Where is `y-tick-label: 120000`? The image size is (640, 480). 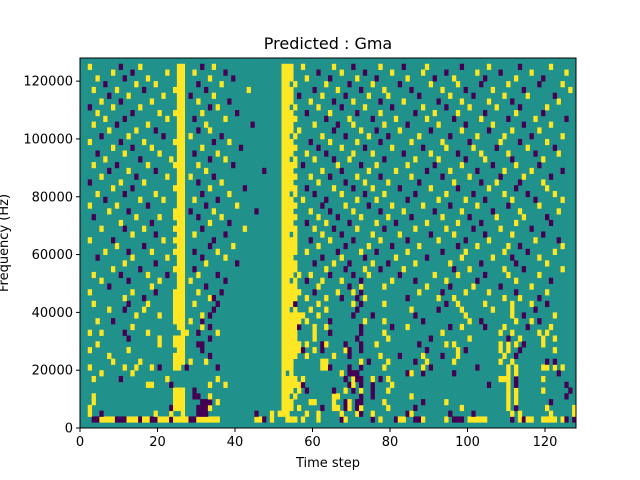 y-tick-label: 120000 is located at coordinates (48, 82).